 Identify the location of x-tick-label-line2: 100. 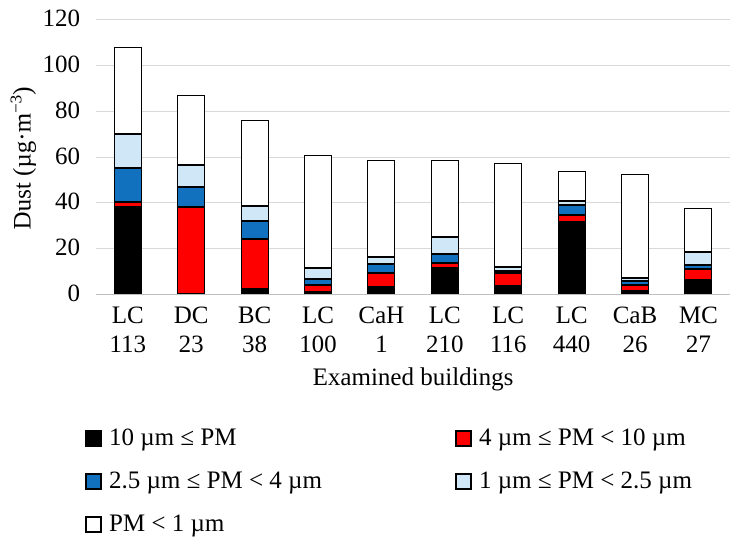
(318, 344).